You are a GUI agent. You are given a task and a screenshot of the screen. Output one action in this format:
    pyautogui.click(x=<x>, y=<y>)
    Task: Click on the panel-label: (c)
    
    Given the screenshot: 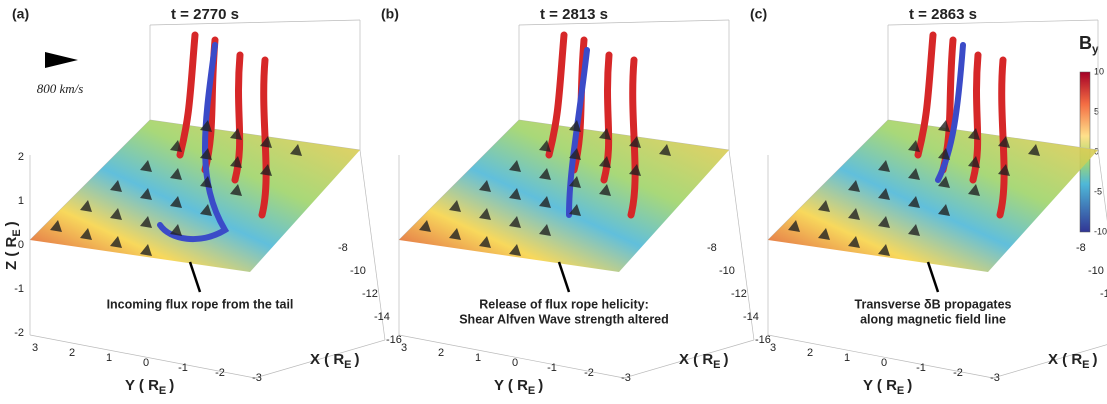 What is the action you would take?
    pyautogui.click(x=758, y=14)
    